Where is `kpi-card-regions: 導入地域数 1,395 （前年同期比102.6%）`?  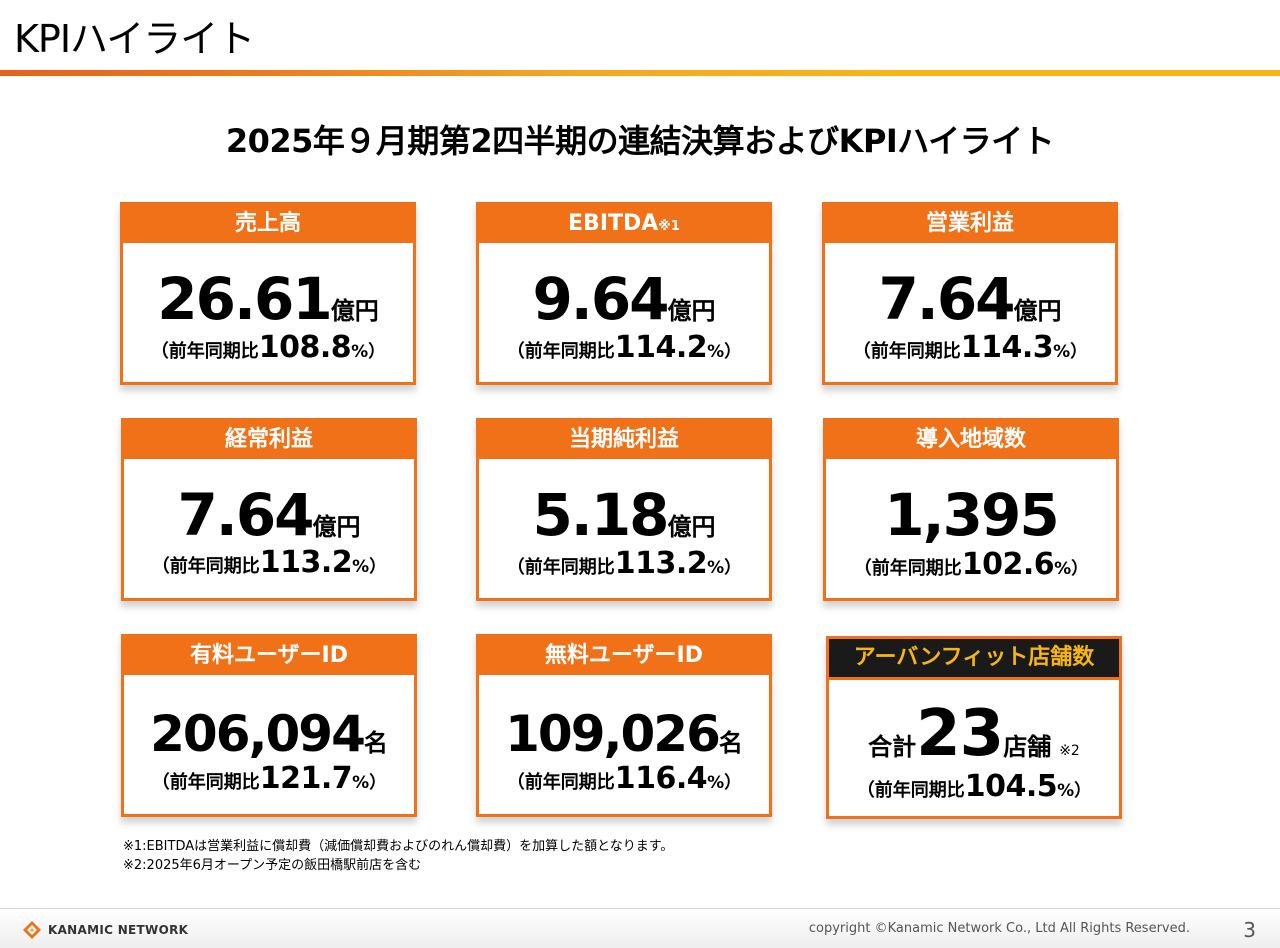 kpi-card-regions: 導入地域数 1,395 （前年同期比102.6%） is located at coordinates (971, 509).